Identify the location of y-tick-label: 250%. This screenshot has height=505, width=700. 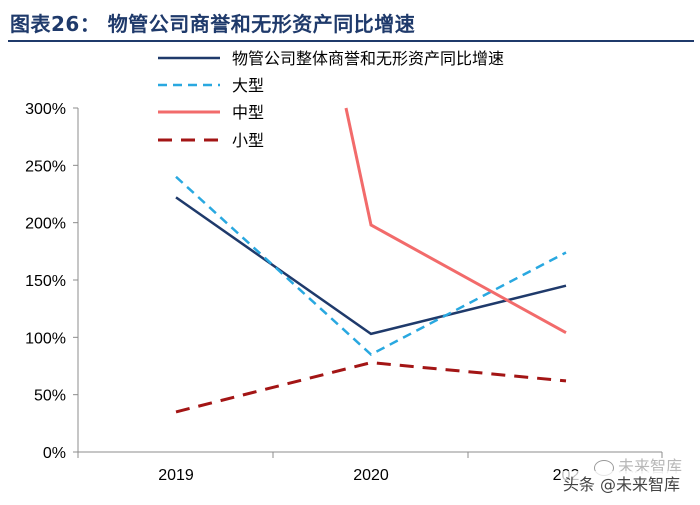
(45, 166).